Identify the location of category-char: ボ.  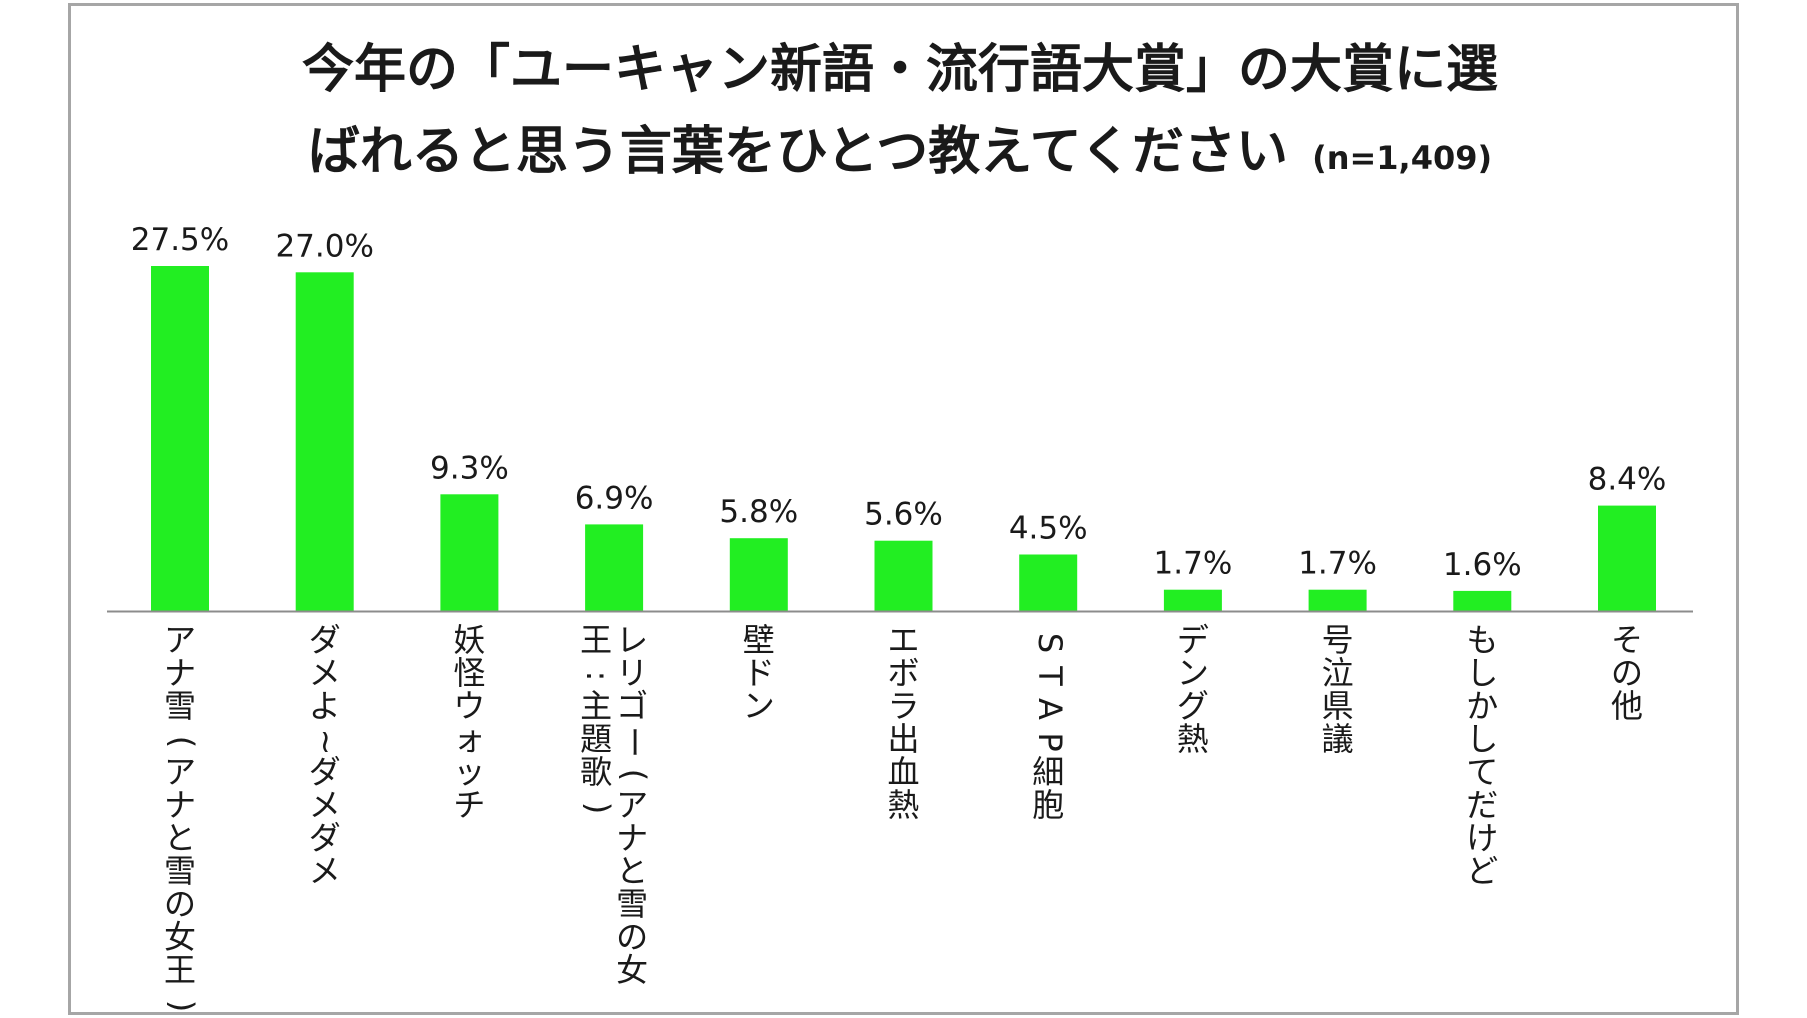
(903, 673).